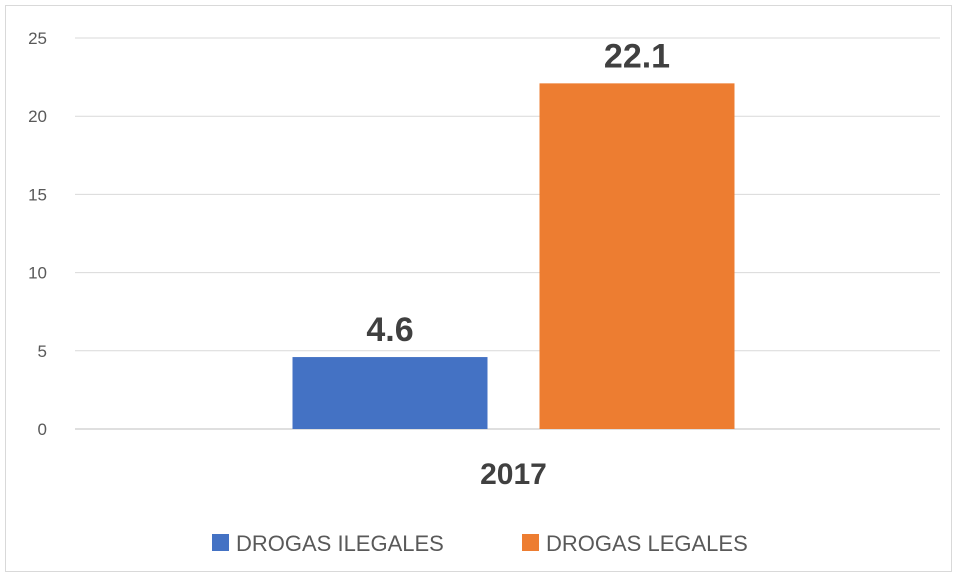  I want to click on y-axis-ticks: 0 5 10 15 20 25, so click(37, 234).